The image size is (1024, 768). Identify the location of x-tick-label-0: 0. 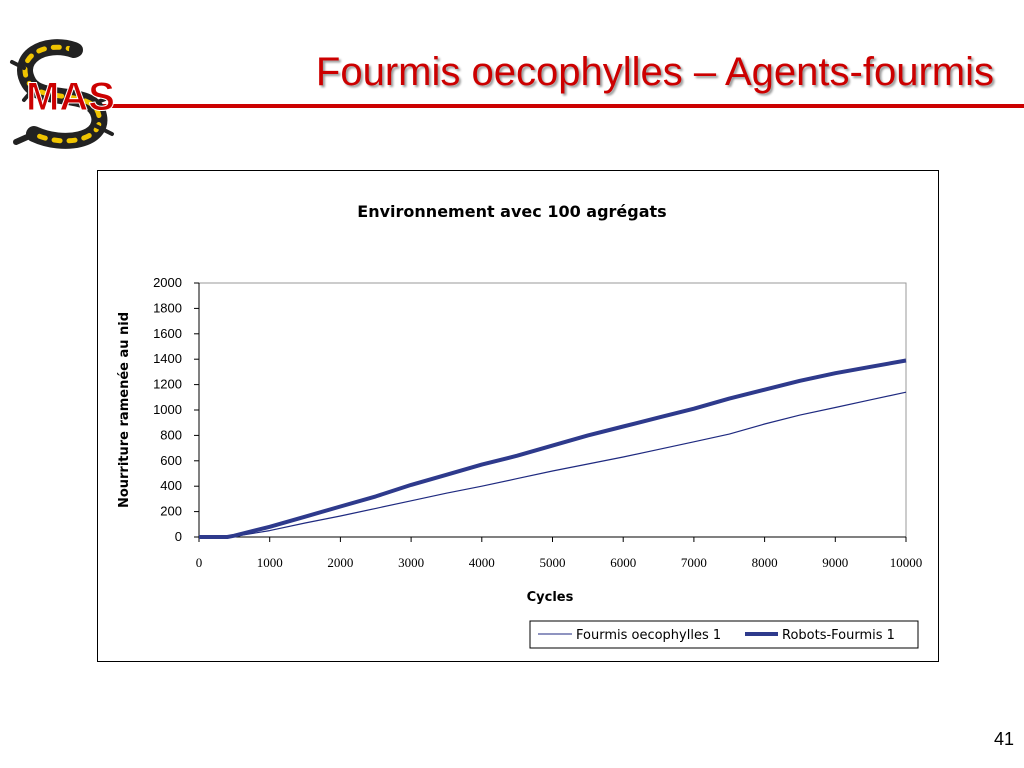
(199, 562).